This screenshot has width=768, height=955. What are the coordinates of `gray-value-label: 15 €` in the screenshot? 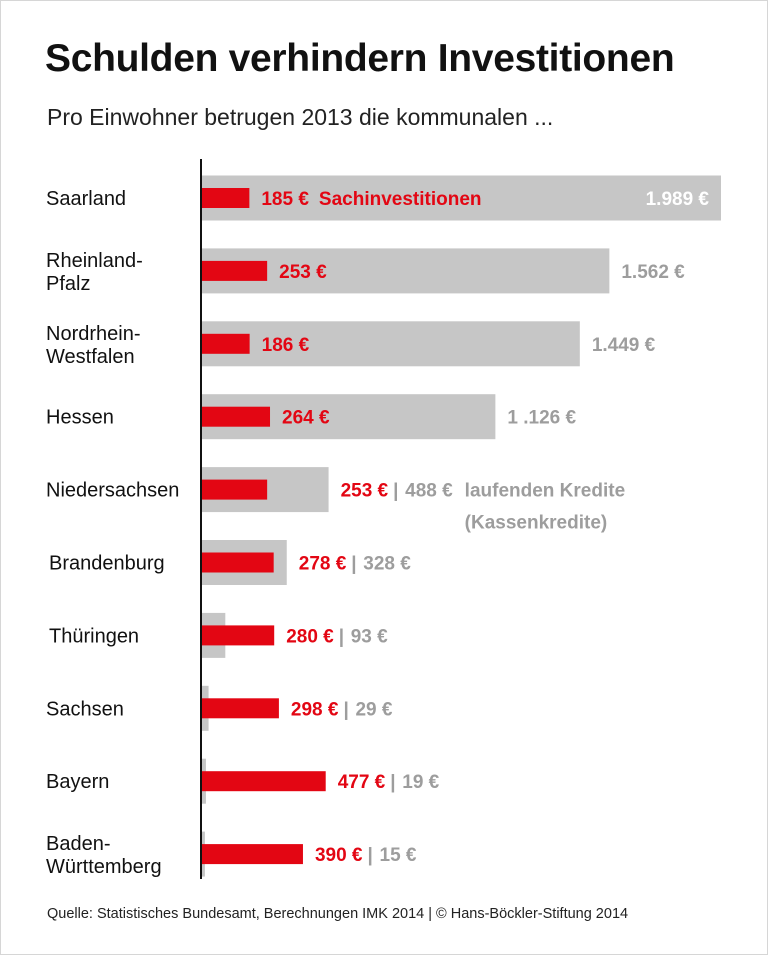 It's located at (398, 855).